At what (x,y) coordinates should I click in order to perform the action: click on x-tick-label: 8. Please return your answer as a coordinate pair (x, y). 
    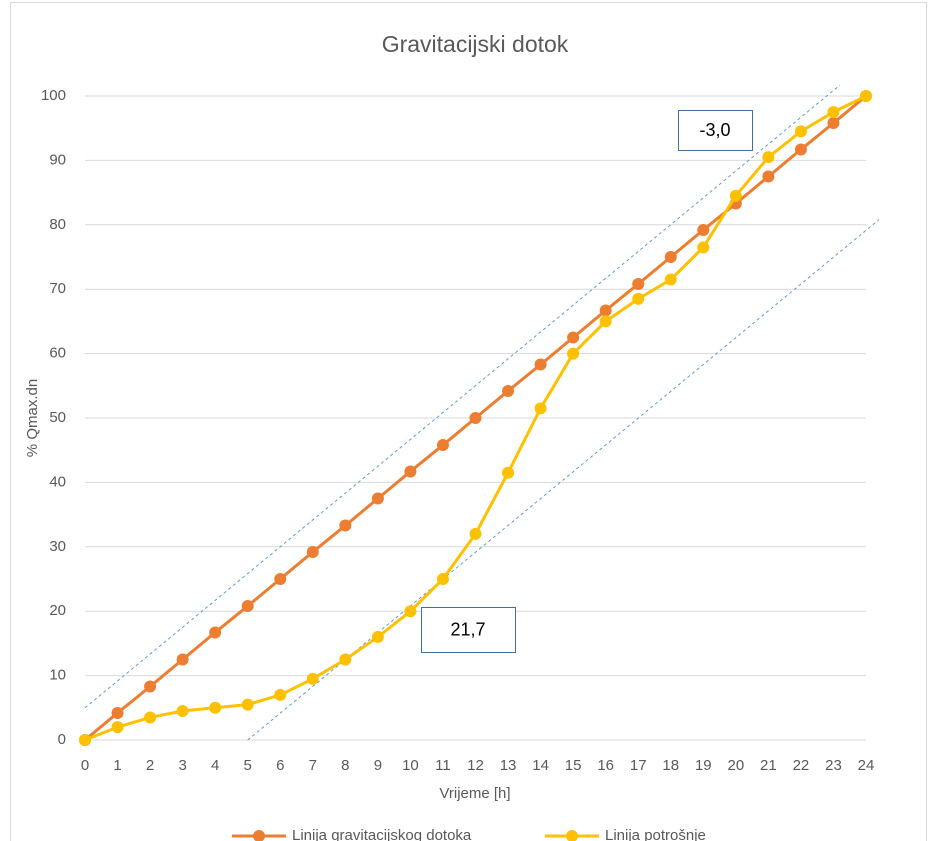
    Looking at the image, I should click on (345, 765).